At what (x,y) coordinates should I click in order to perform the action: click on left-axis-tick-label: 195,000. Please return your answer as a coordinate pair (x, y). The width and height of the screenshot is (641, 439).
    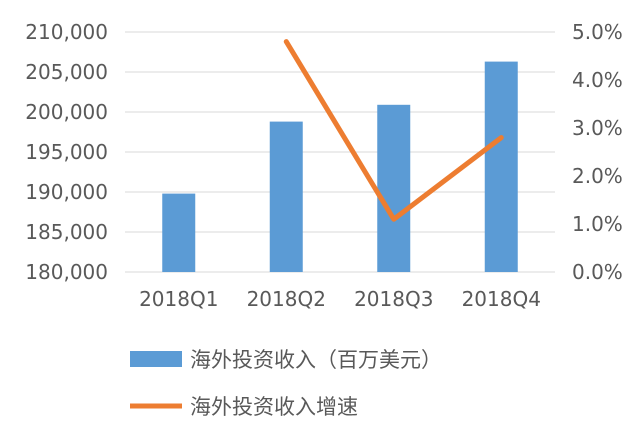
    Looking at the image, I should click on (66, 152).